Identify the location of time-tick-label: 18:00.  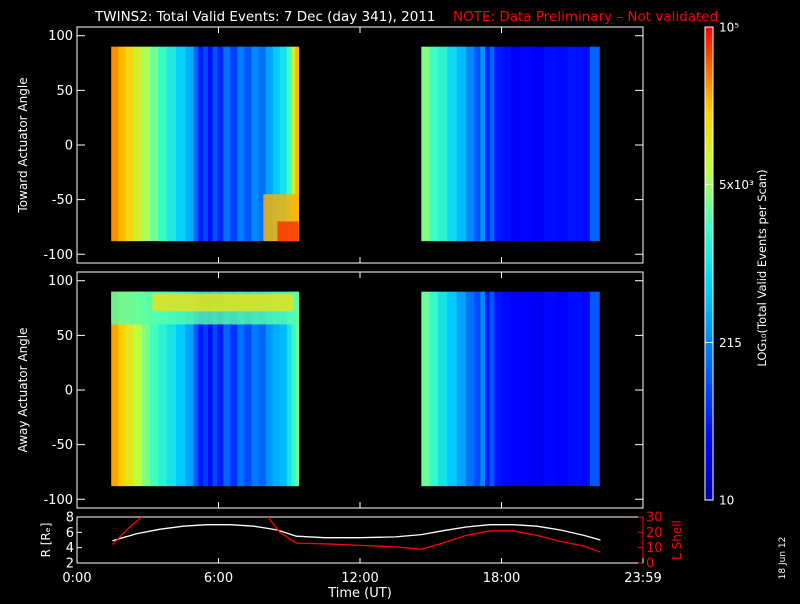
(501, 578).